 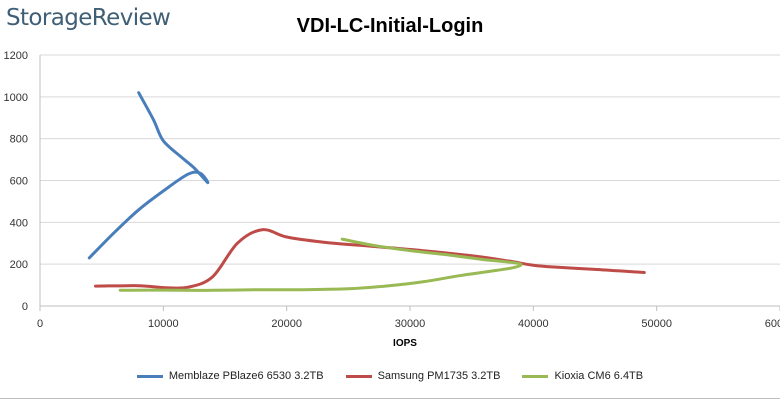 What do you see at coordinates (286, 324) in the screenshot?
I see `x-tick-label: 20000` at bounding box center [286, 324].